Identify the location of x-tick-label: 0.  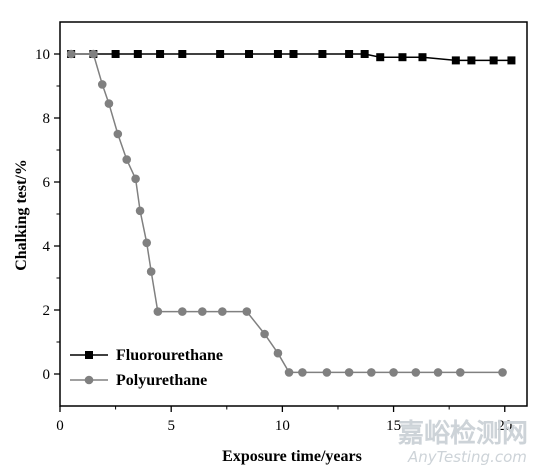
(60, 426).